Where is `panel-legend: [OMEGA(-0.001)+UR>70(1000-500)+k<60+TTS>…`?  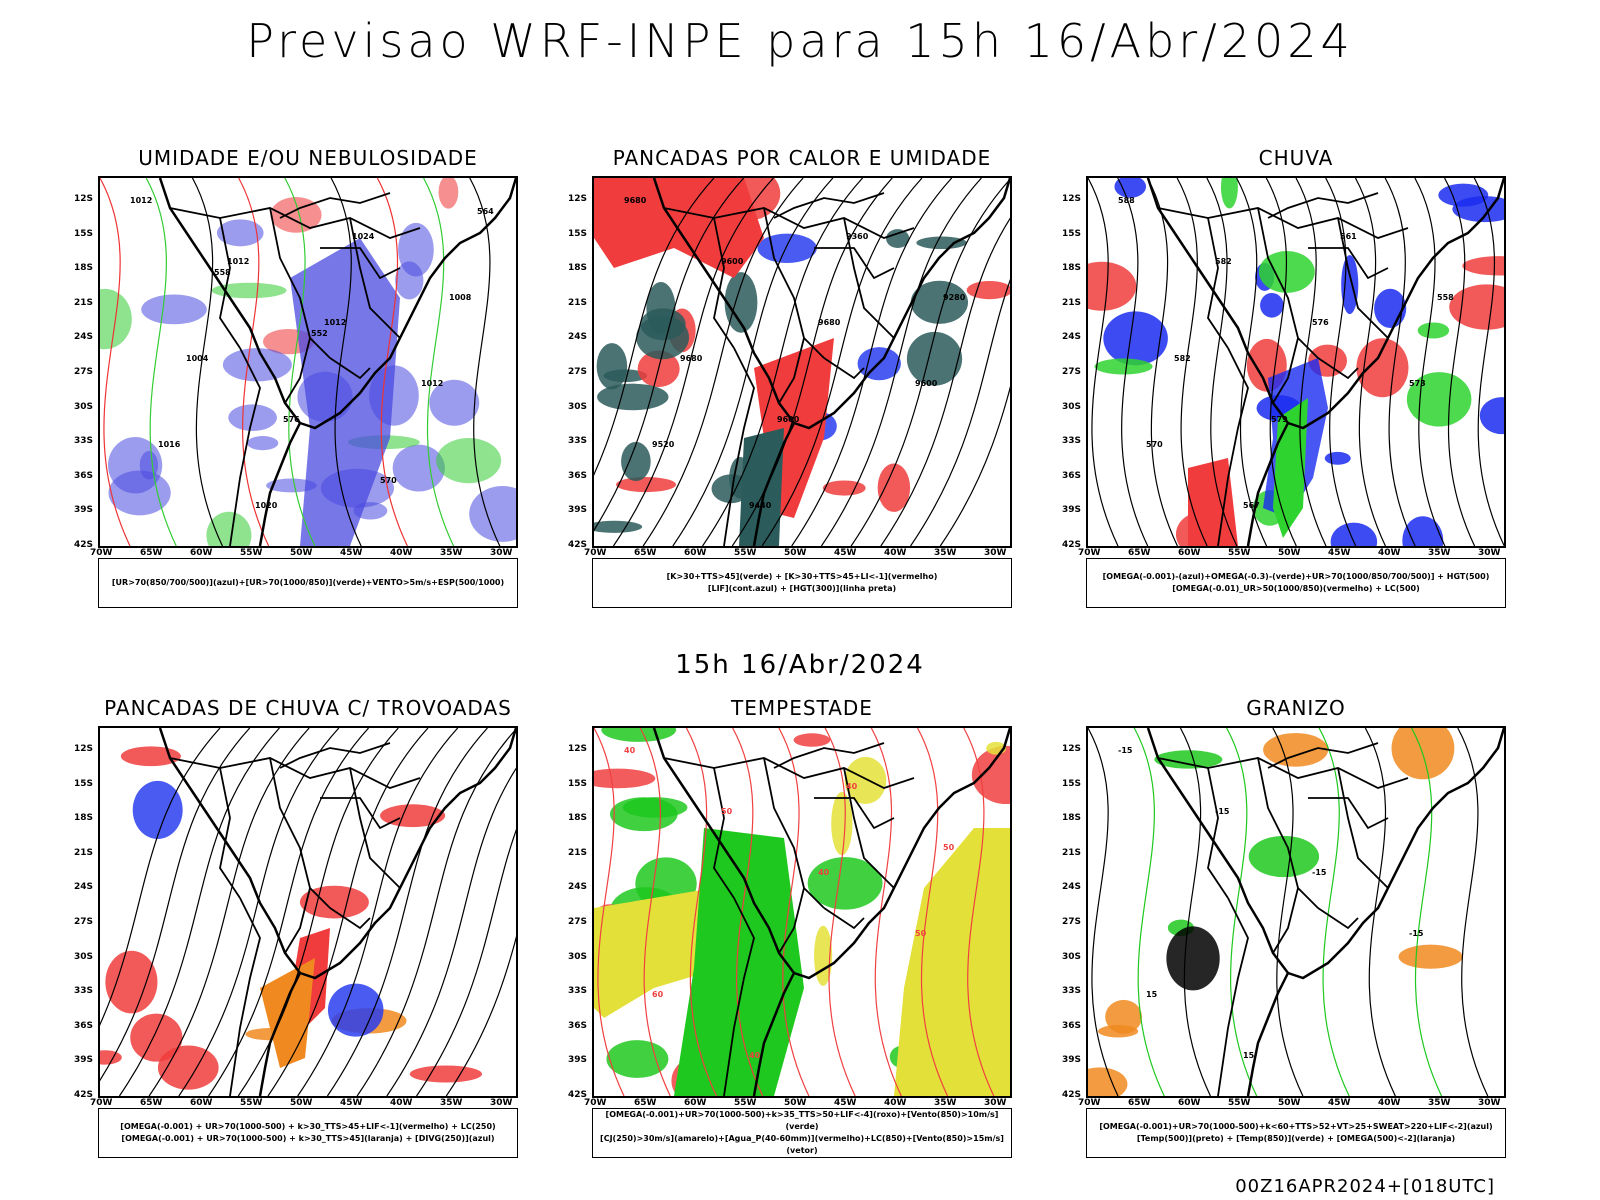 panel-legend: [OMEGA(-0.001)+UR>70(1000-500)+k<60+TTS>… is located at coordinates (1296, 1133).